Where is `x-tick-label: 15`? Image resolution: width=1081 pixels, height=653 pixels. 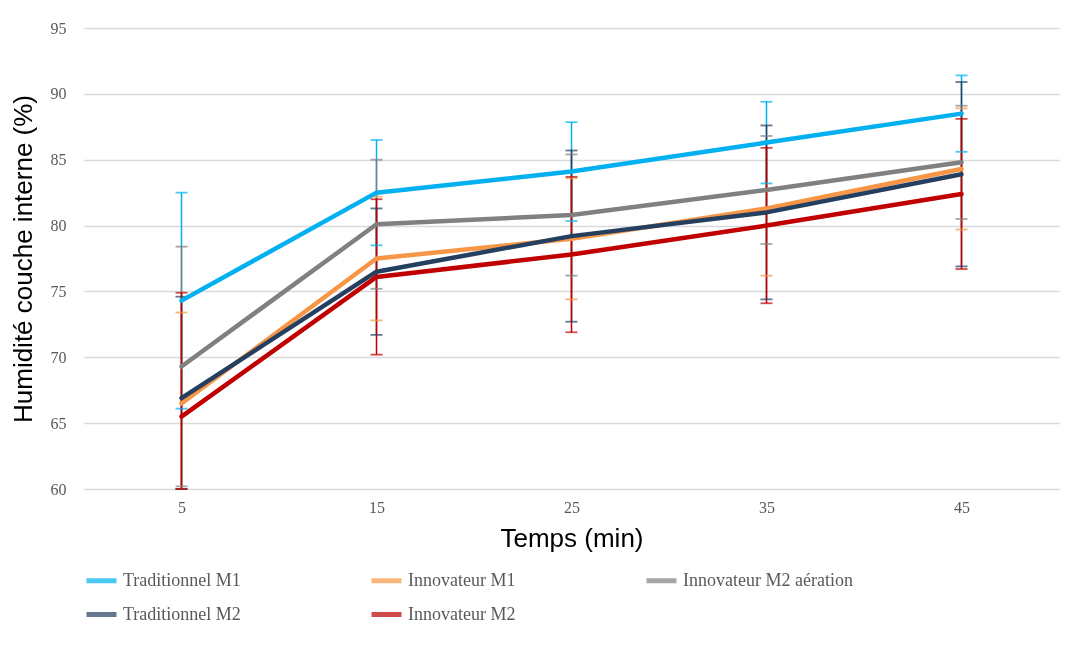 x-tick-label: 15 is located at coordinates (377, 507).